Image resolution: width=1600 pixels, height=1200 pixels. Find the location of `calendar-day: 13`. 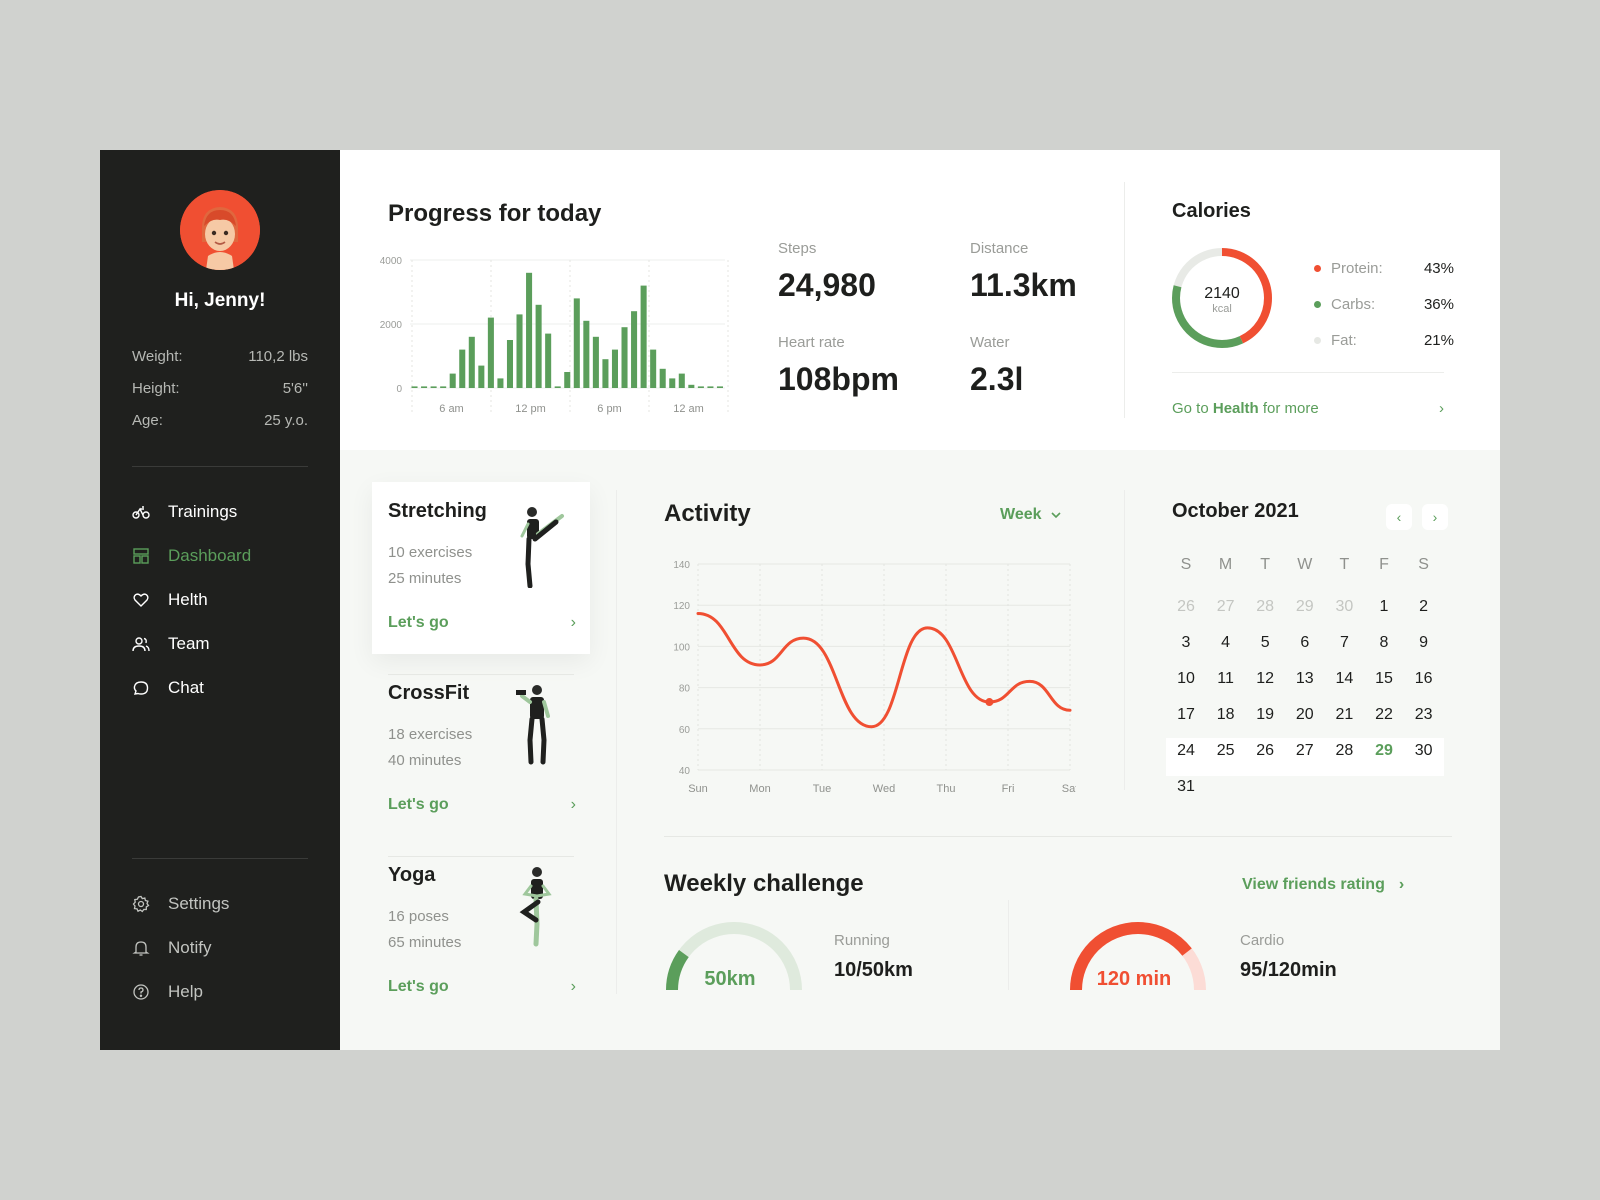

calendar-day: 13 is located at coordinates (1304, 678).